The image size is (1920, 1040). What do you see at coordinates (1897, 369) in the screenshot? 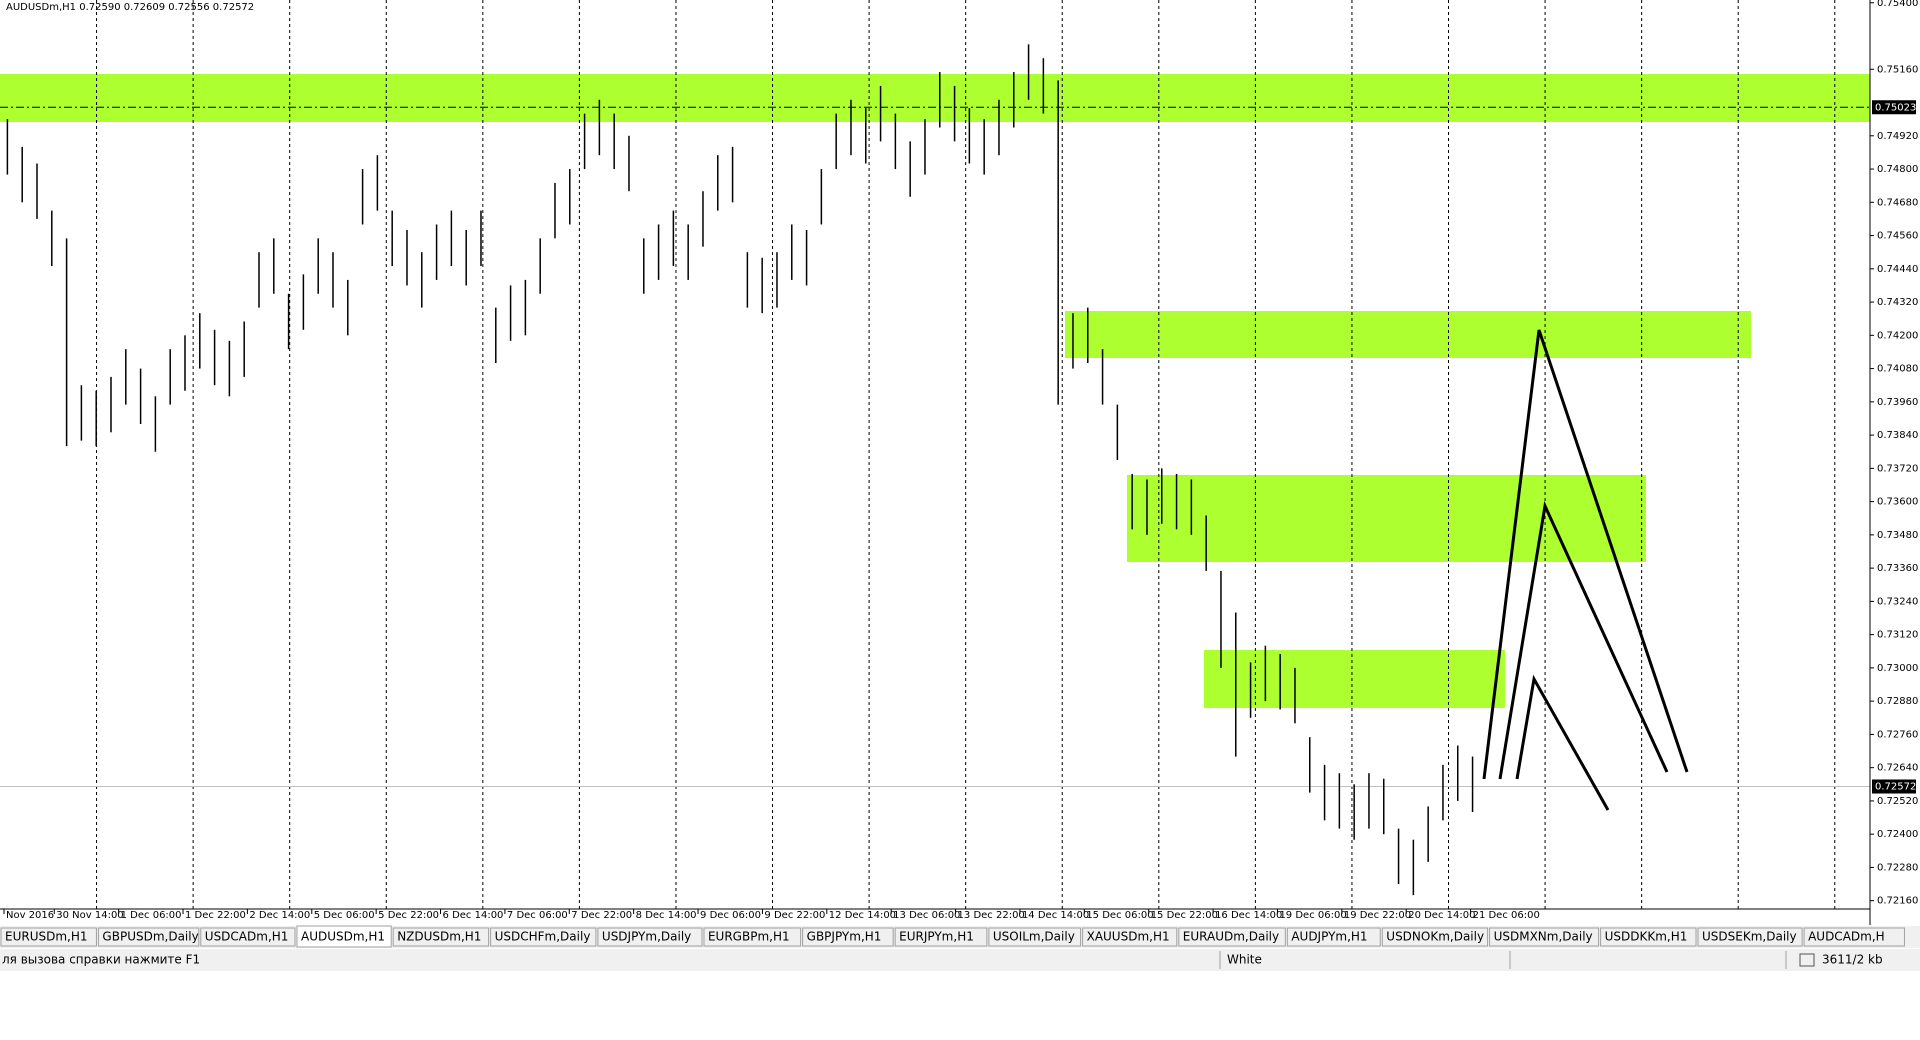
I see `y-tick-label: 0.74080` at bounding box center [1897, 369].